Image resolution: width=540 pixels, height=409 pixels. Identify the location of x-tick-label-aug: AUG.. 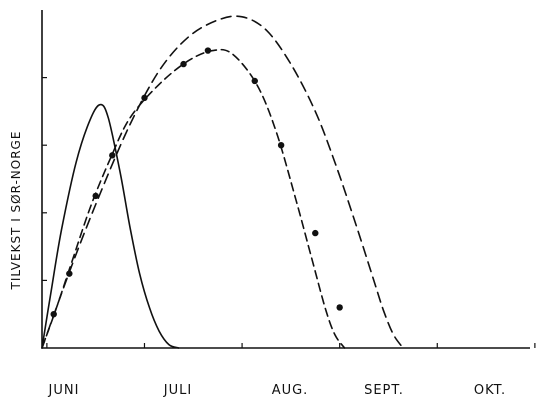
(290, 390).